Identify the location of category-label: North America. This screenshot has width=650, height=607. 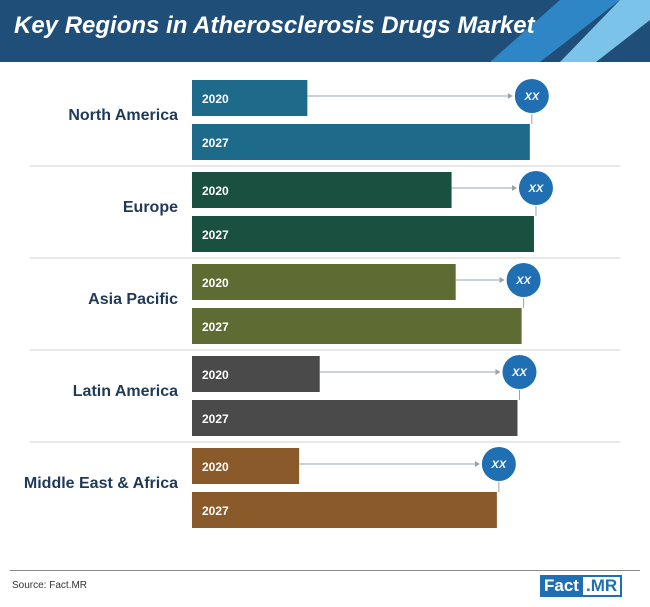
(123, 115).